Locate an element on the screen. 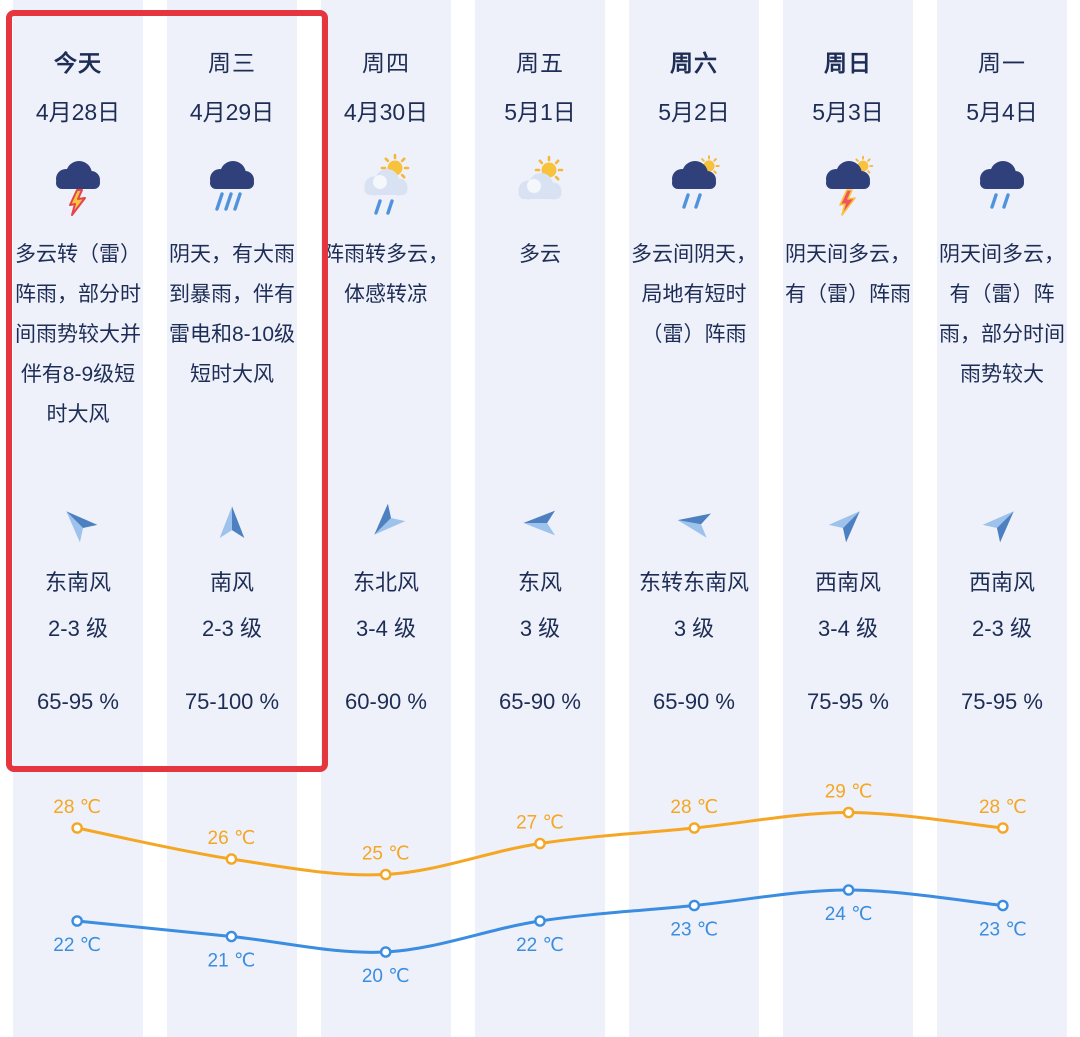 This screenshot has height=1037, width=1080. day-label: 今天 is located at coordinates (78, 63).